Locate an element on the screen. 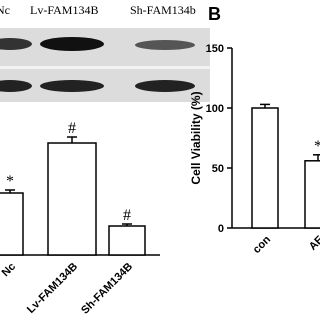 This screenshot has width=320, height=320. y-tick-label: 0 is located at coordinates (221, 229).